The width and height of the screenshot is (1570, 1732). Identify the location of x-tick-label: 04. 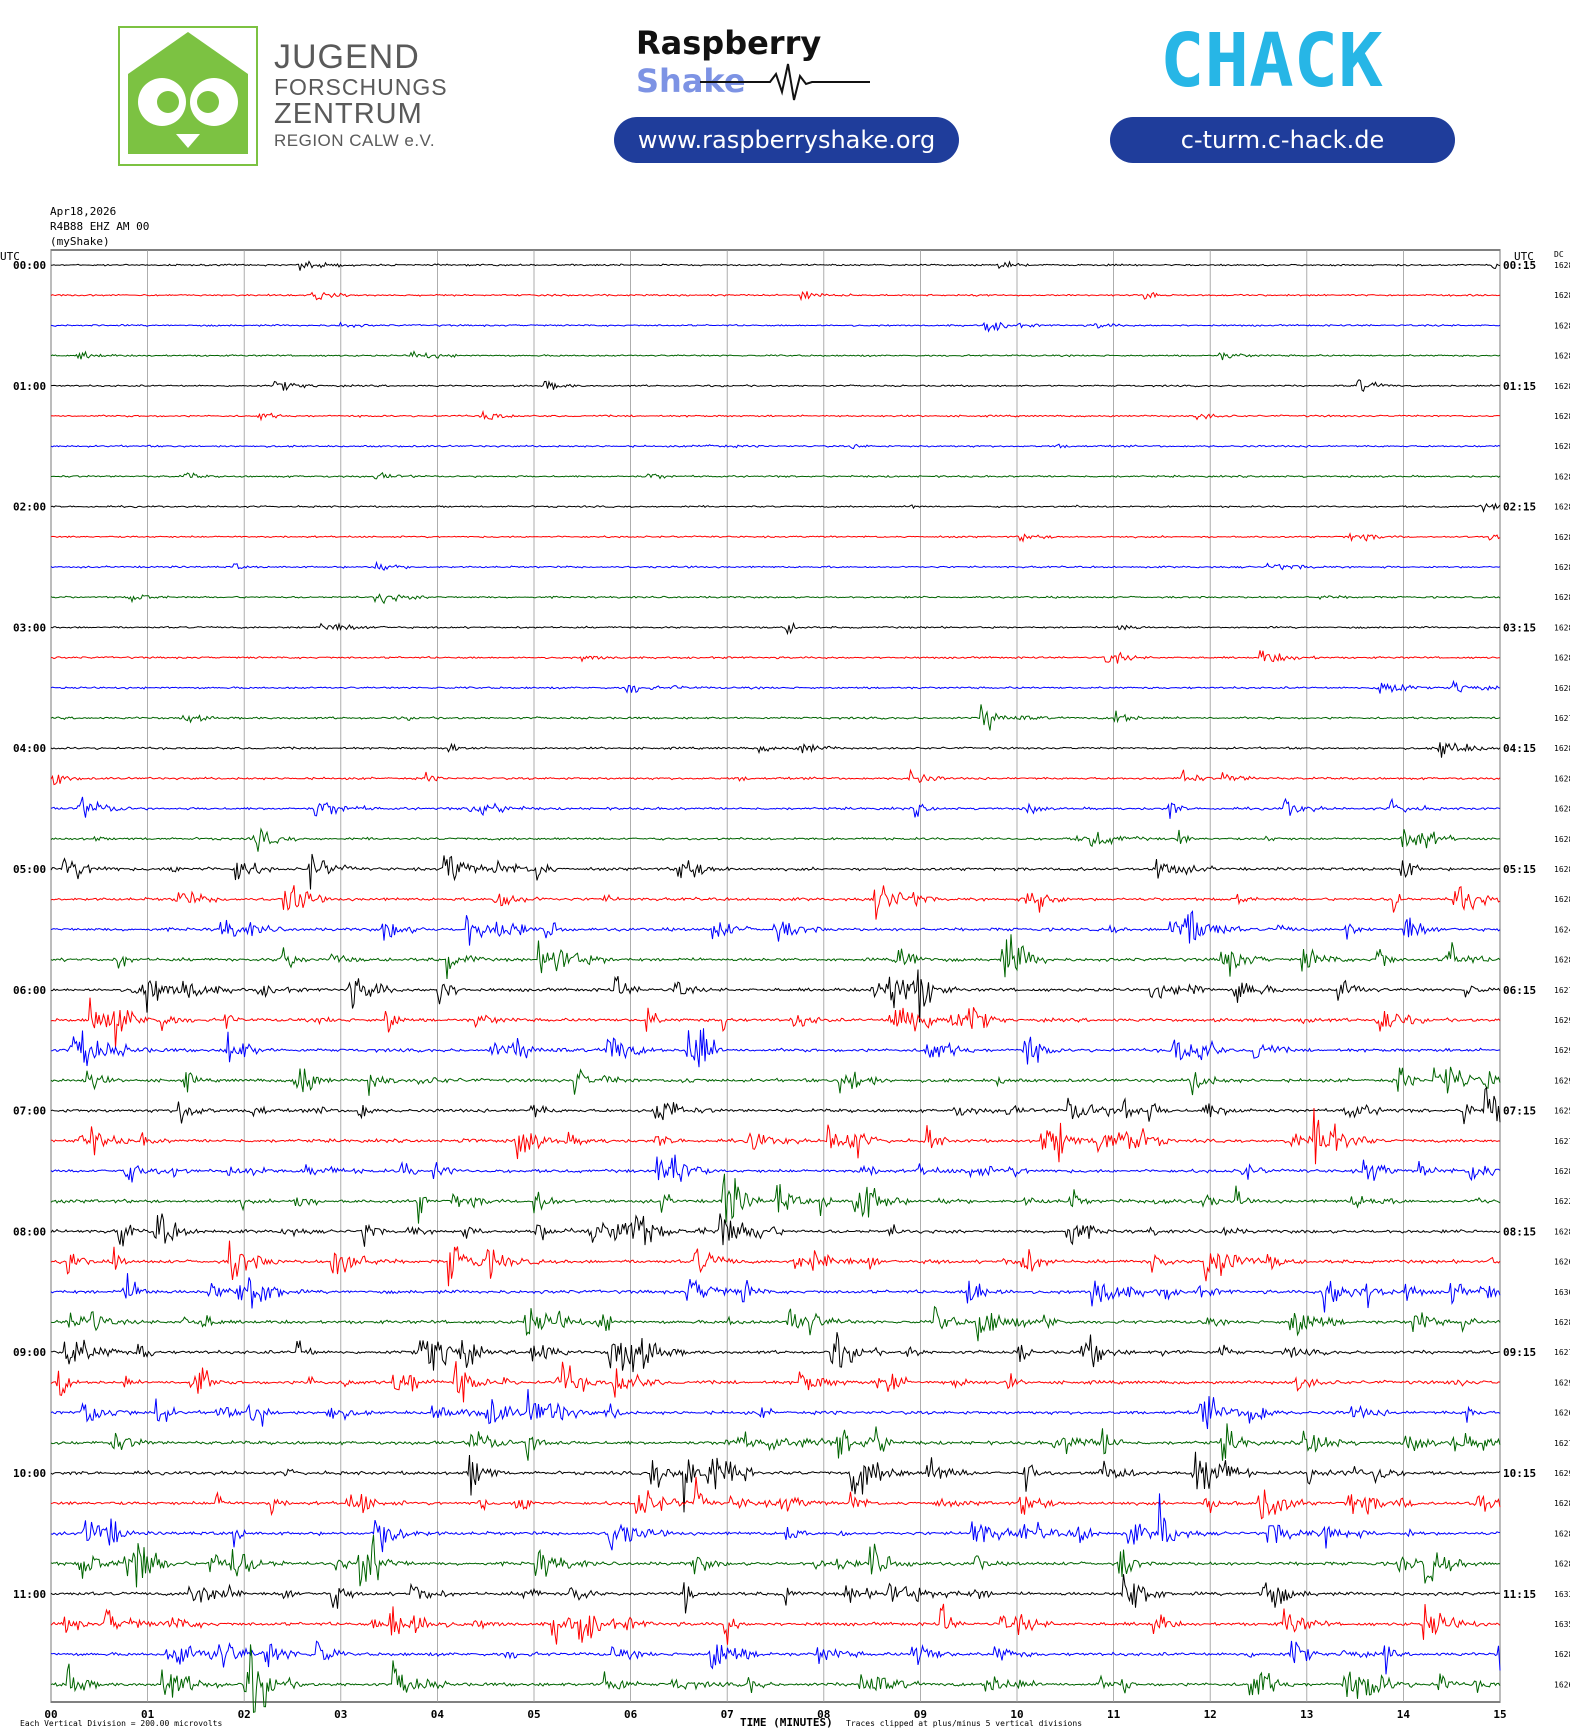
(438, 1714).